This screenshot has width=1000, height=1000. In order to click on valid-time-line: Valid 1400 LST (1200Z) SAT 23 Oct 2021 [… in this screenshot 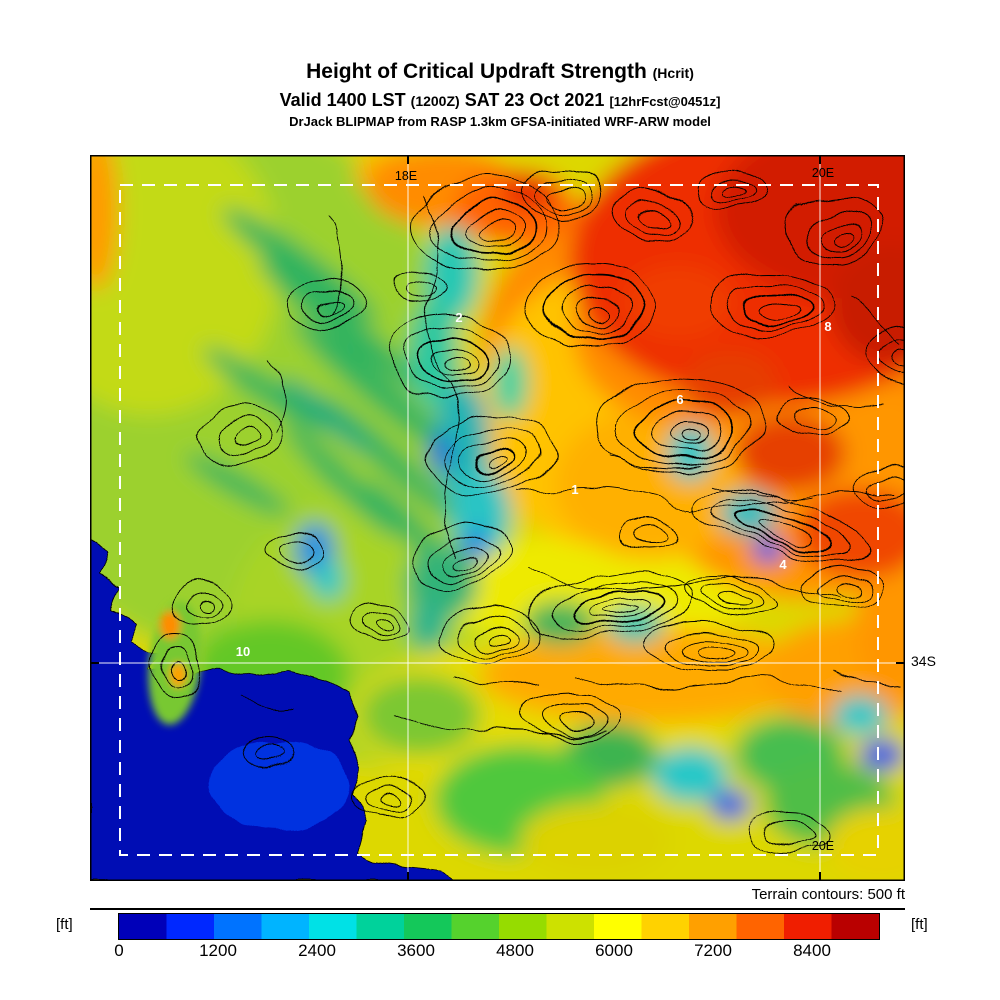, I will do `click(500, 100)`.